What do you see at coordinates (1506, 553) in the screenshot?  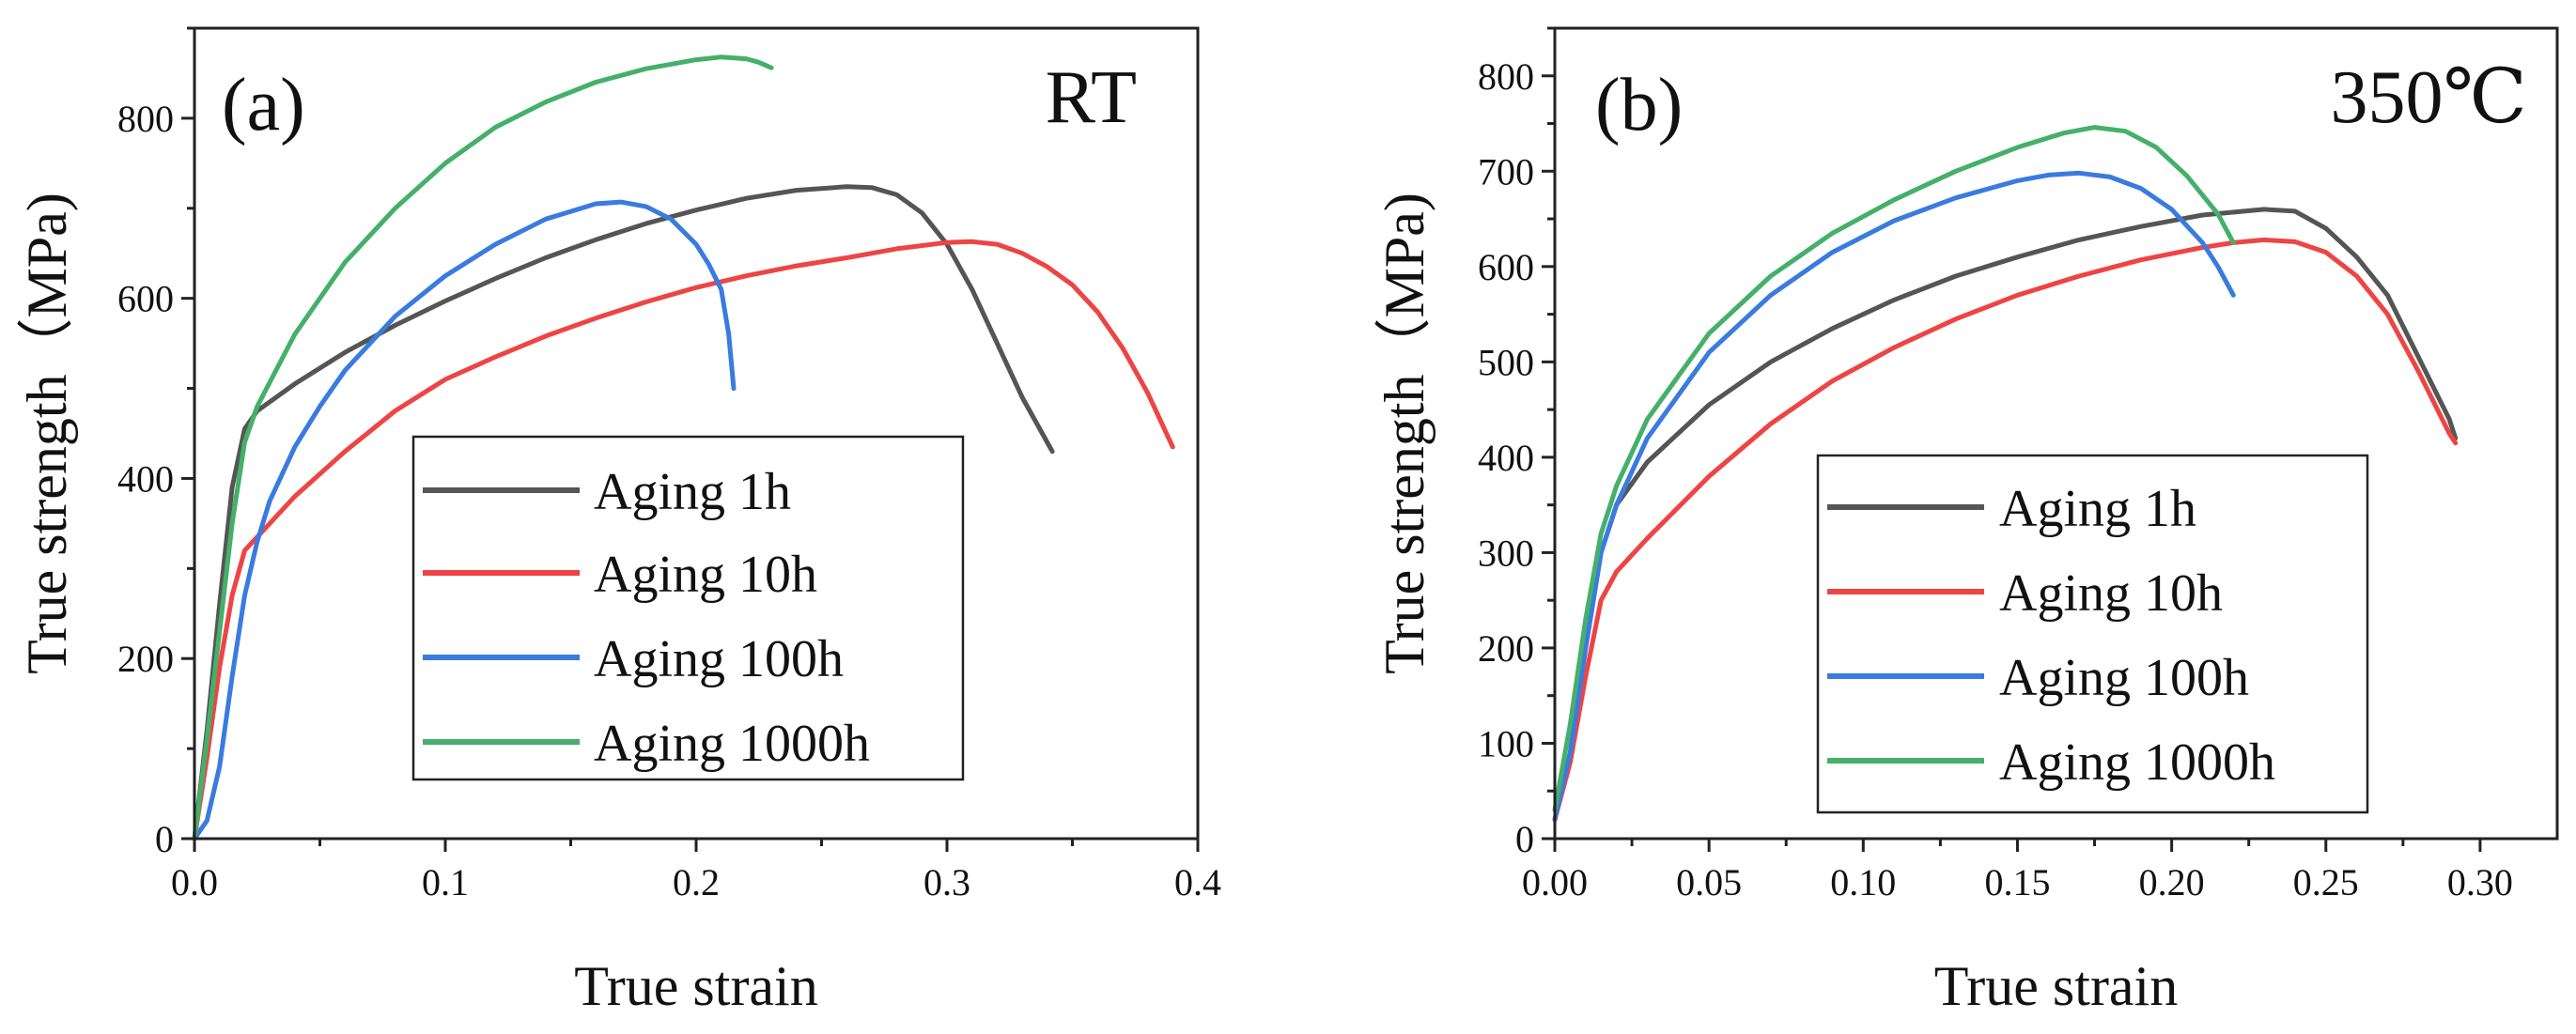 I see `chart2-y-tick-label: 300` at bounding box center [1506, 553].